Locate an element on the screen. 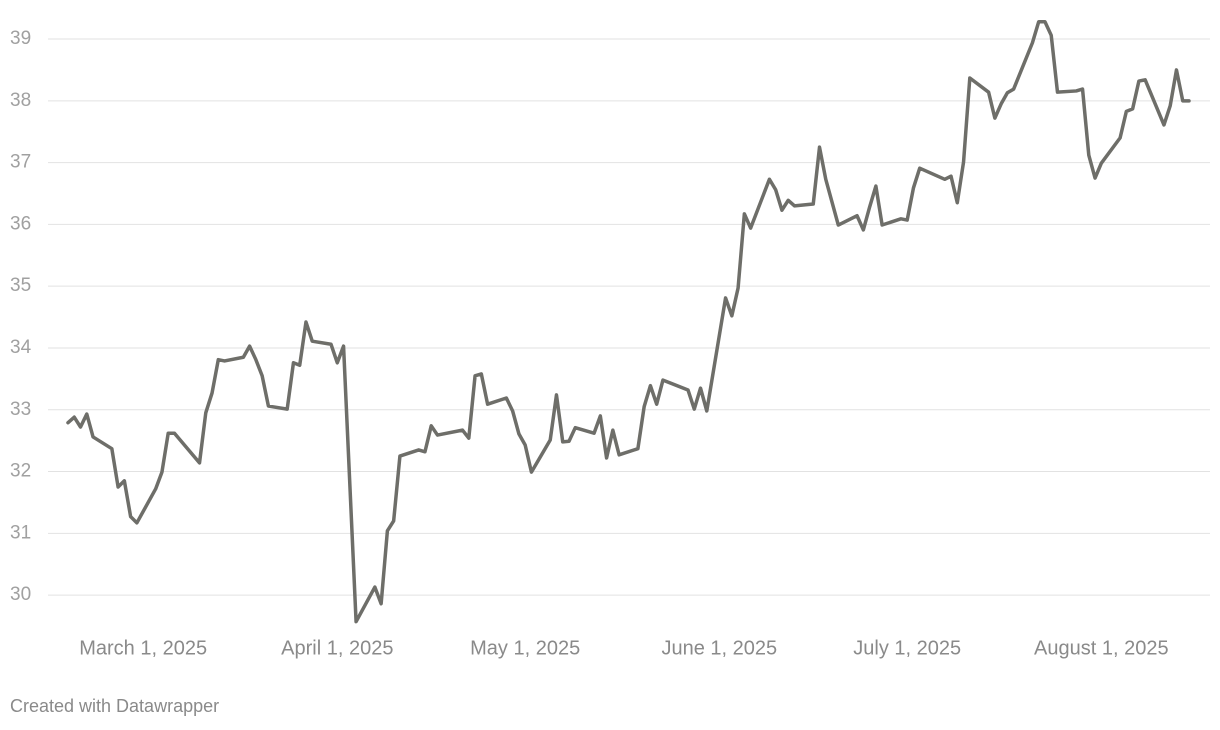  y-tick-label: 34 is located at coordinates (21, 347).